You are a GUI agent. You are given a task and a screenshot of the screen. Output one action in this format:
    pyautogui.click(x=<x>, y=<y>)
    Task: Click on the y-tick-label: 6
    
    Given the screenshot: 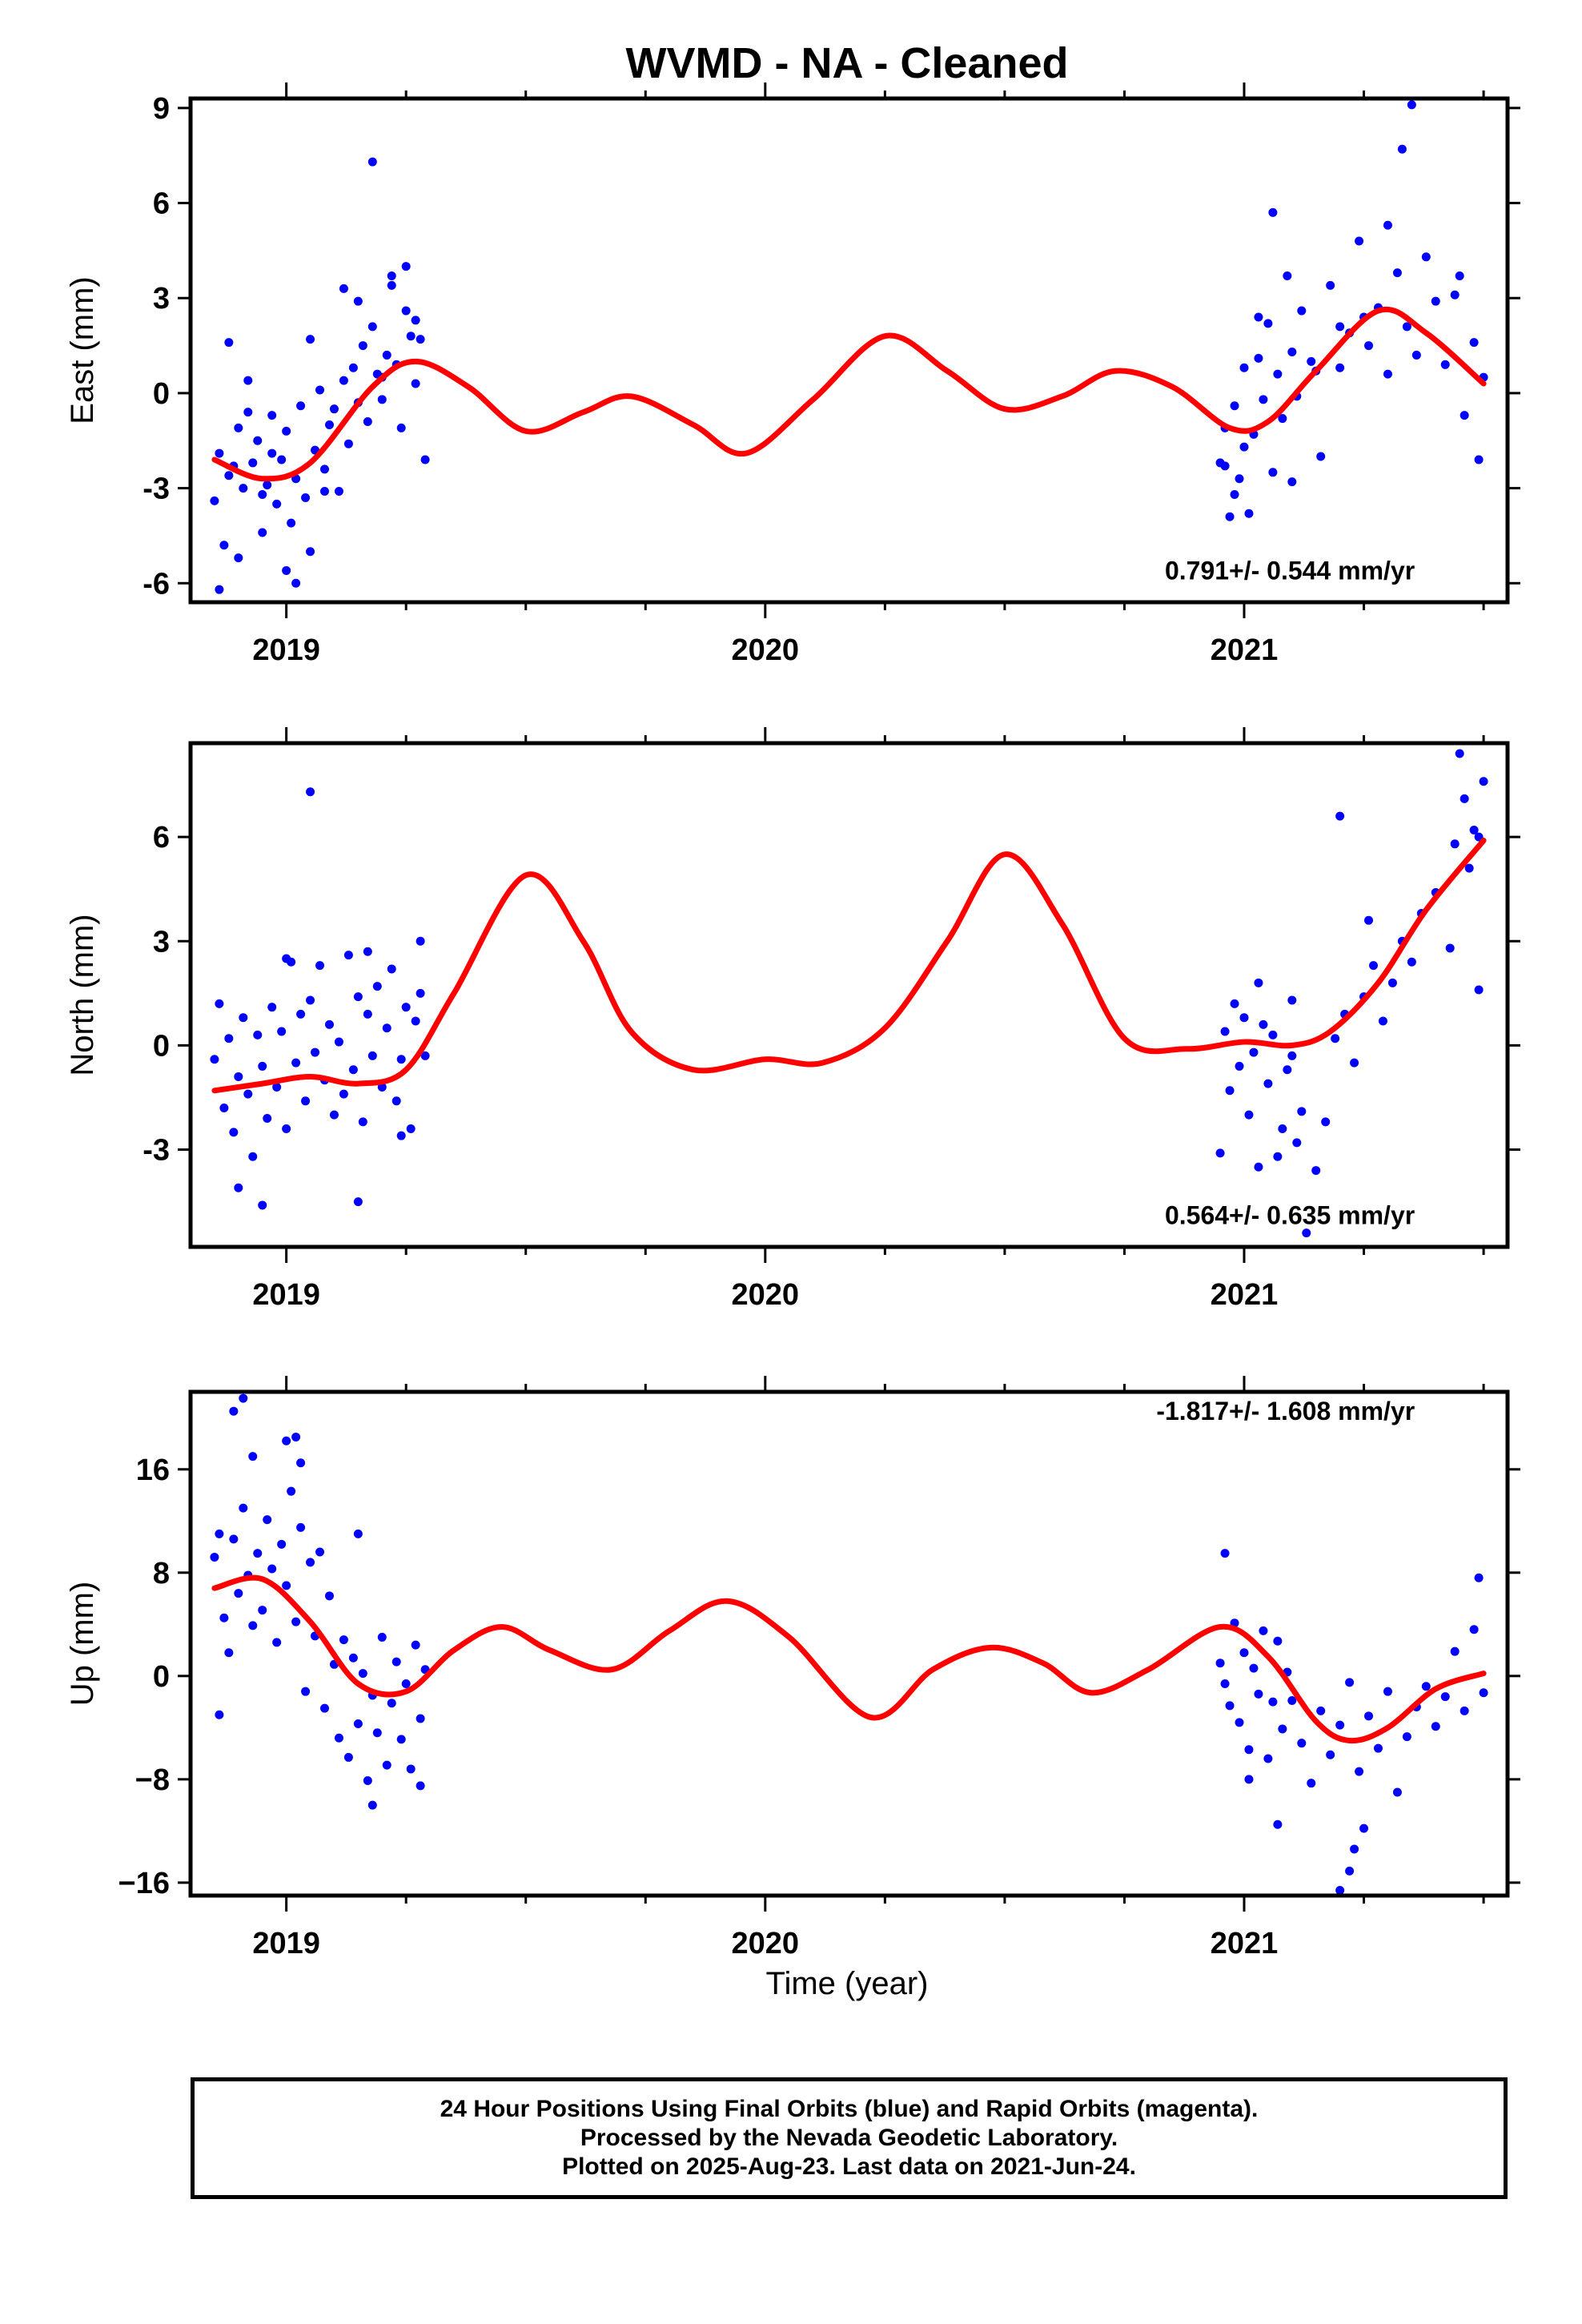 What is the action you would take?
    pyautogui.click(x=161, y=838)
    